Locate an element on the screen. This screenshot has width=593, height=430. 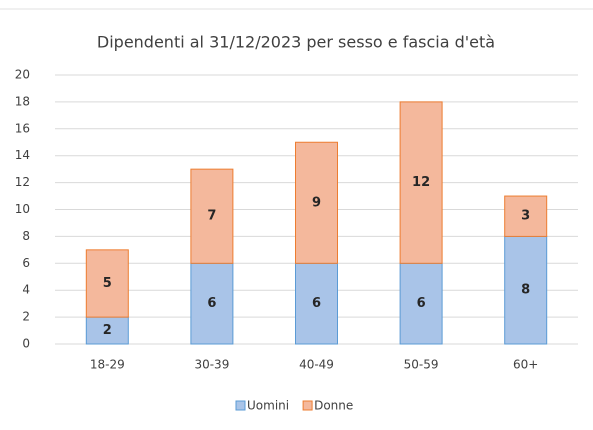
y-tick-label: 16 is located at coordinates (22, 128).